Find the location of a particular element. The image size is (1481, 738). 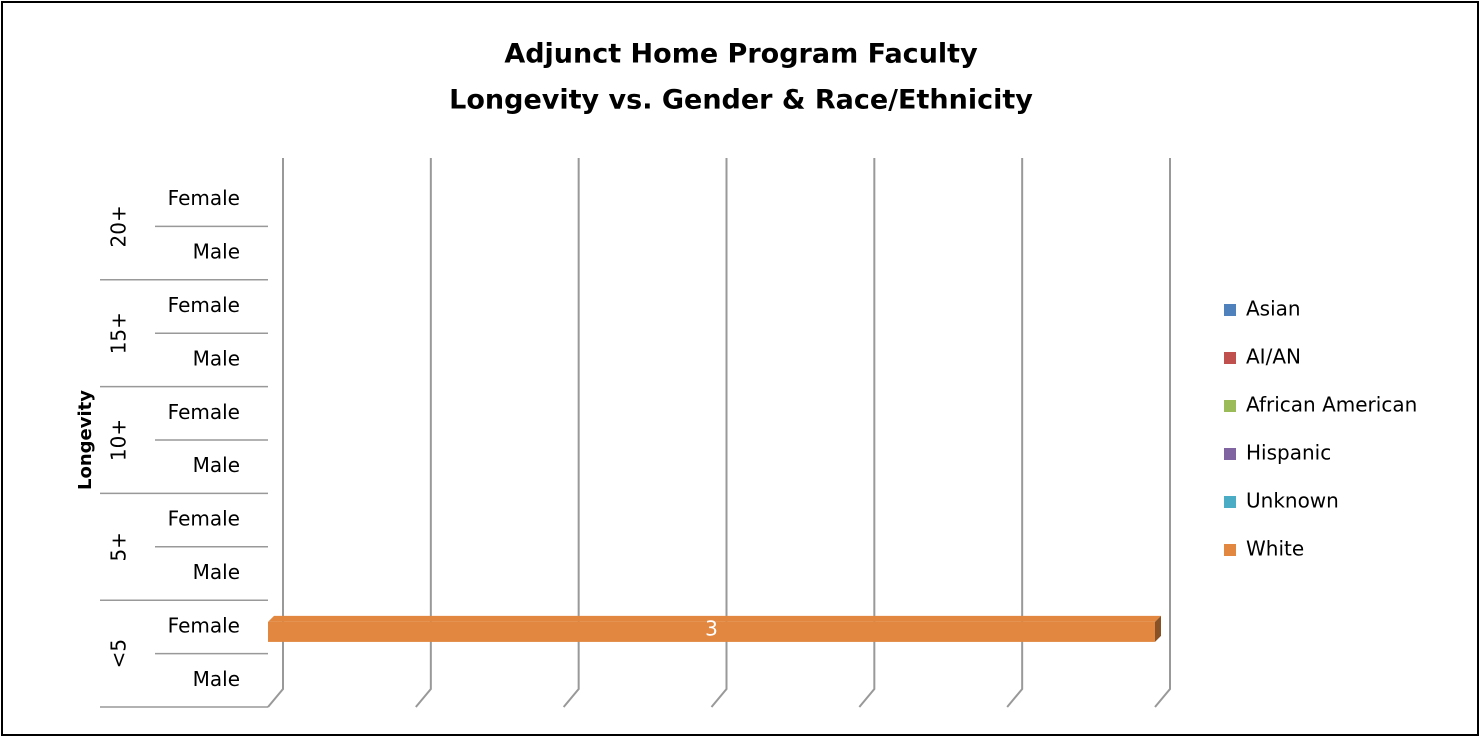

chart-title: Longevity vs. Gender & Race/Ethnicity is located at coordinates (741, 100).